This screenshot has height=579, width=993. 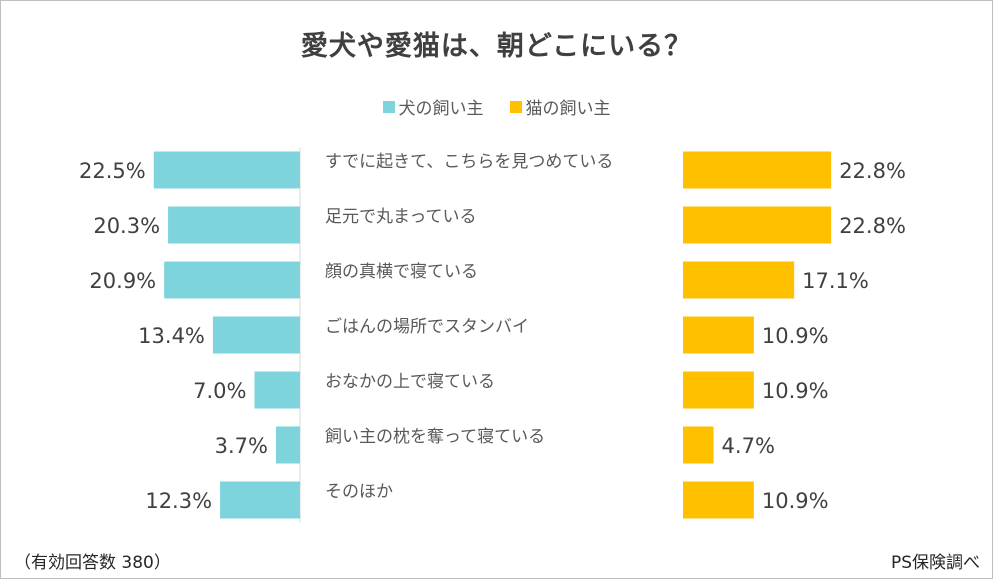 I want to click on footnote: （有効回答数 380）, so click(x=92, y=563).